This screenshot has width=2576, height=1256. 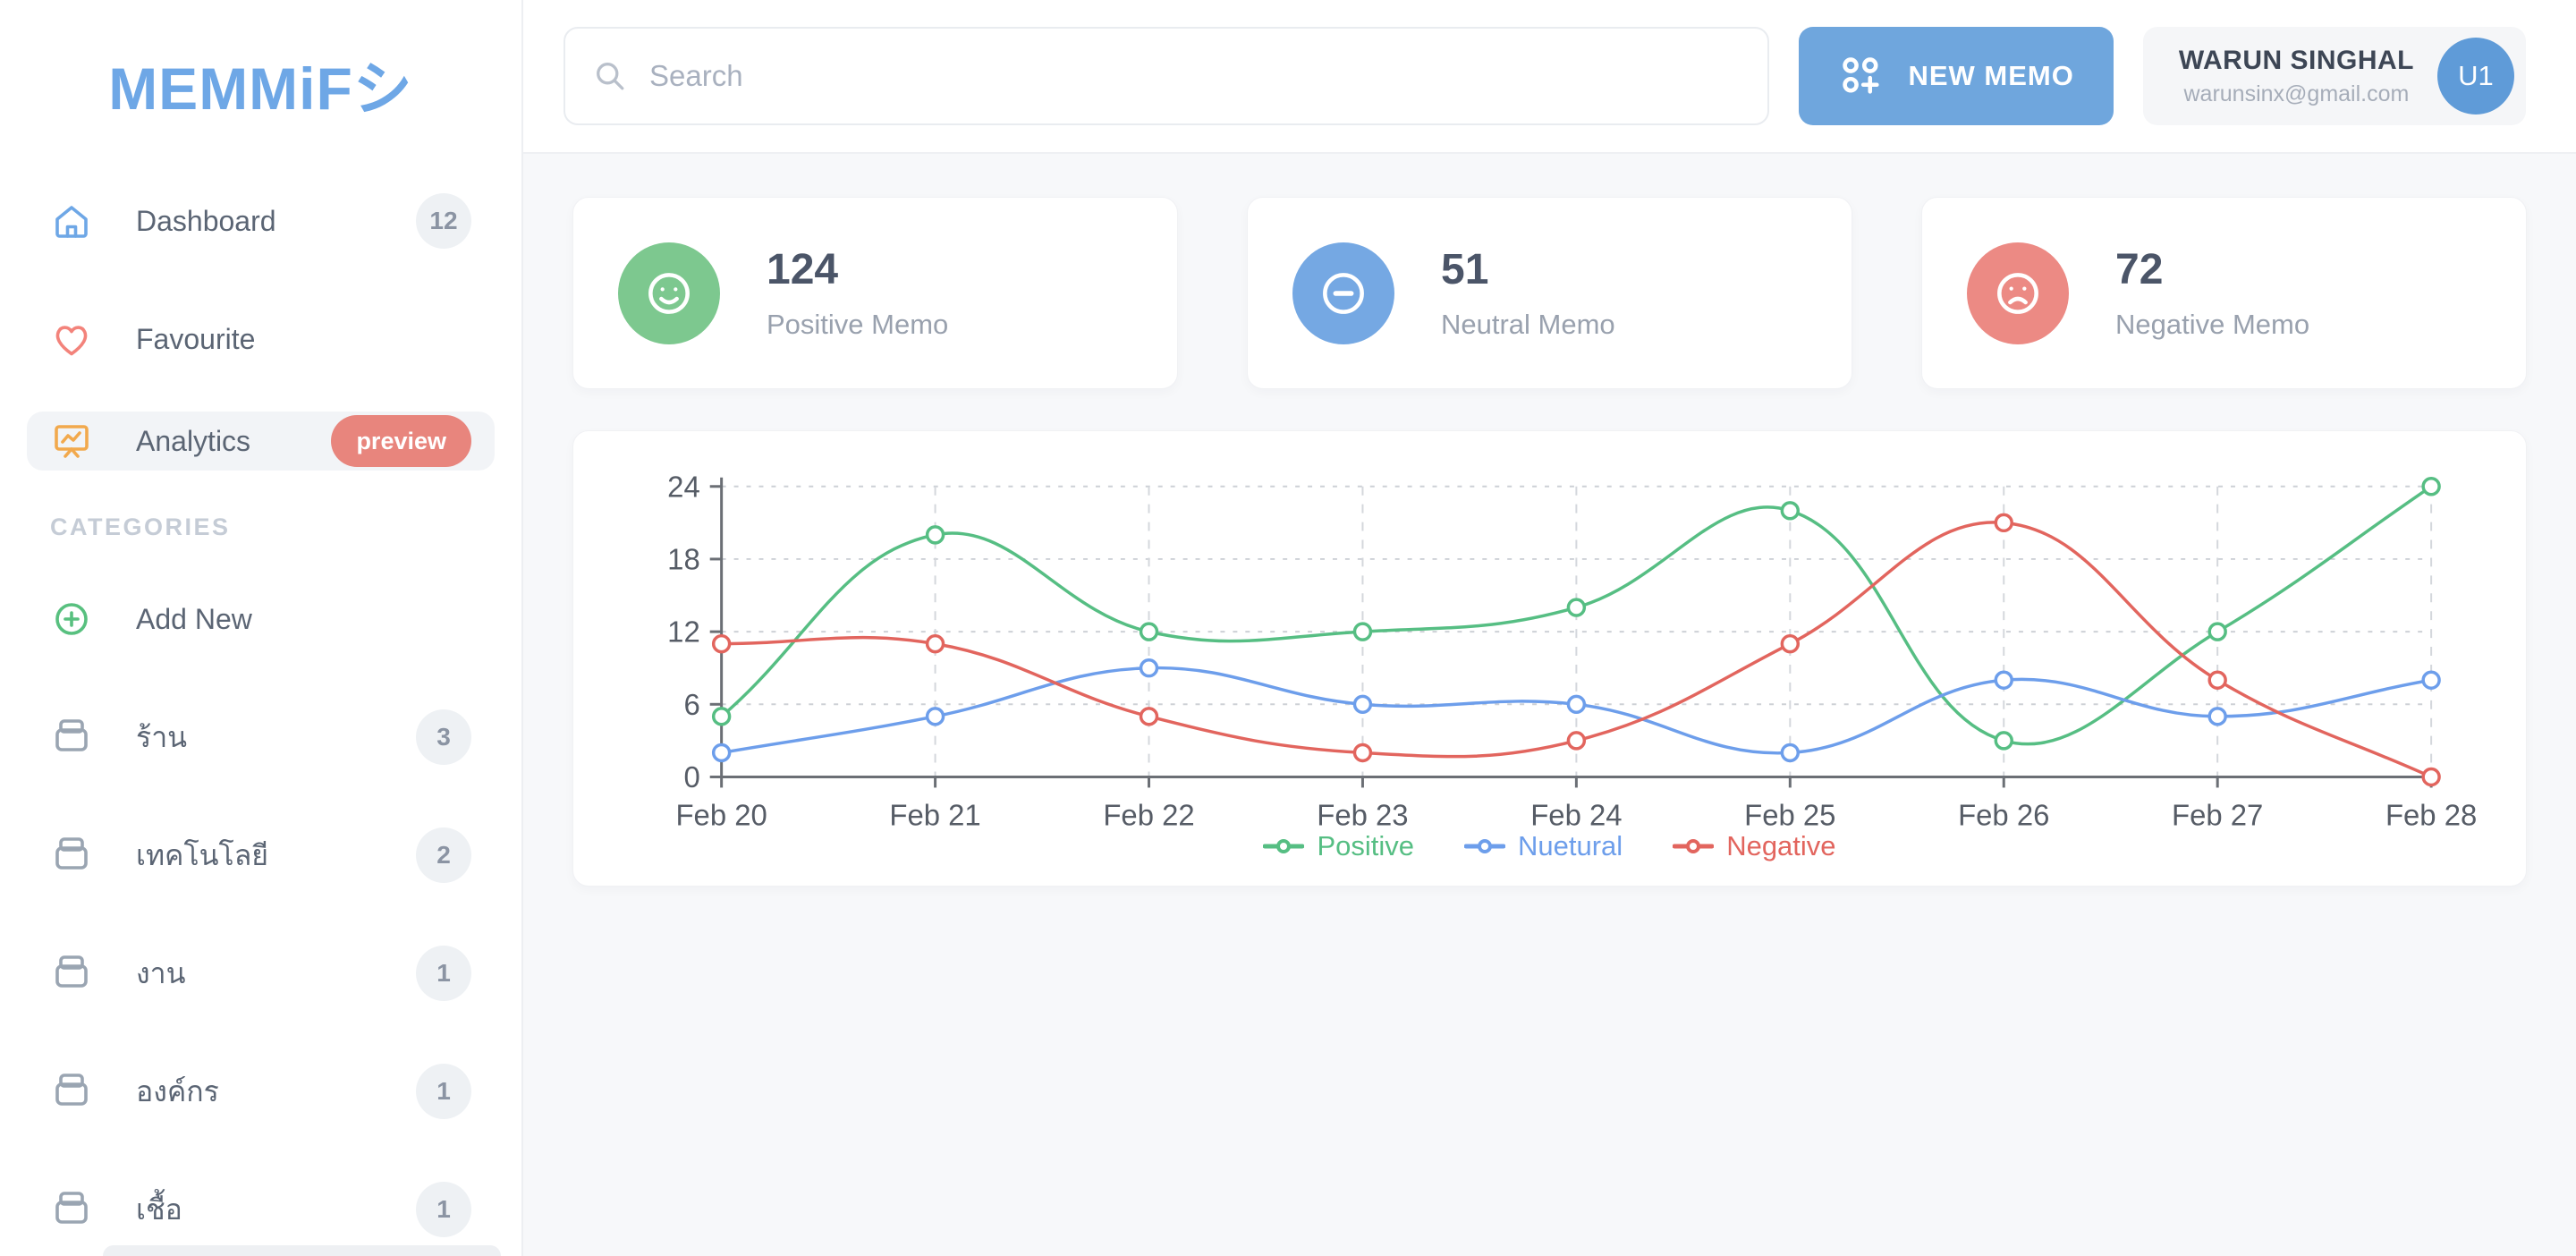 I want to click on category-count-badge: 3, so click(x=443, y=737).